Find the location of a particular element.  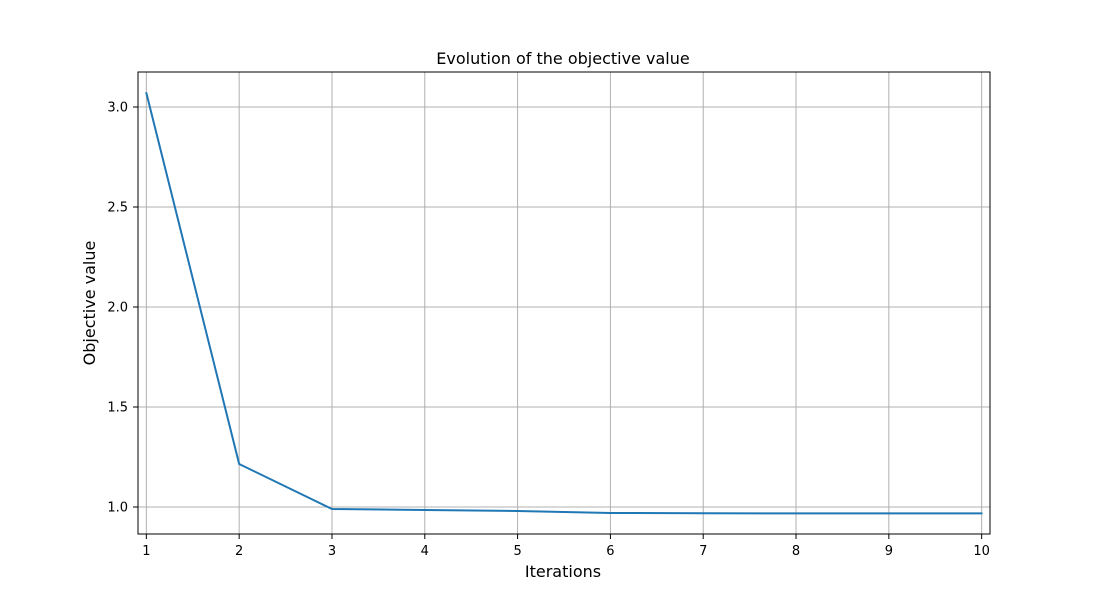

x-tick-label: 3 is located at coordinates (332, 551).